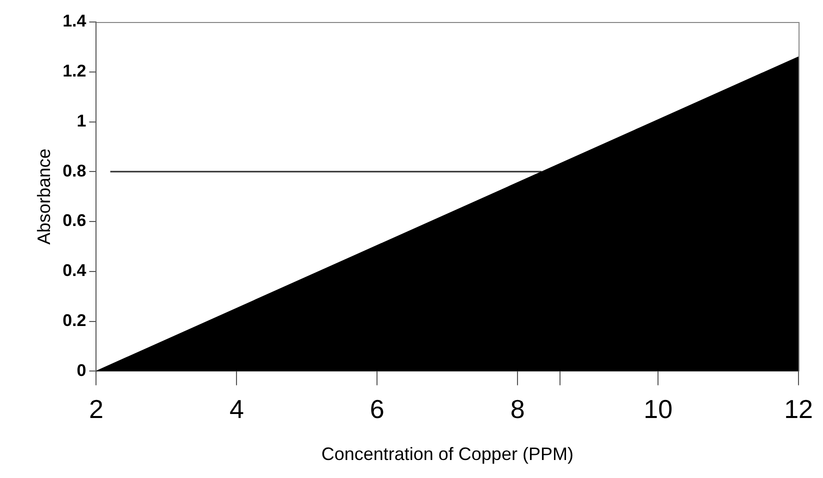  What do you see at coordinates (74, 21) in the screenshot?
I see `y-tick-label: 1.4` at bounding box center [74, 21].